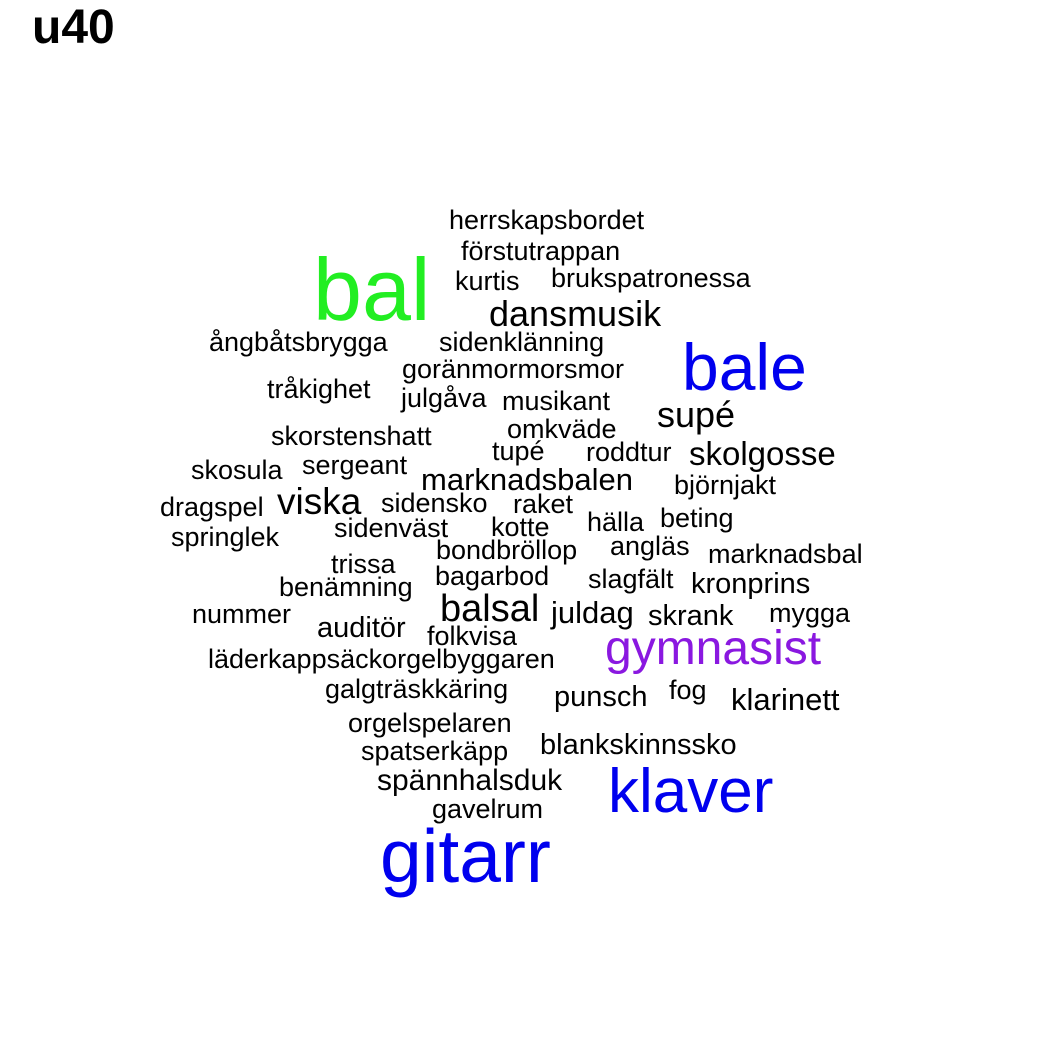  Describe the element at coordinates (237, 470) in the screenshot. I see `word-skosula: skosula` at that location.